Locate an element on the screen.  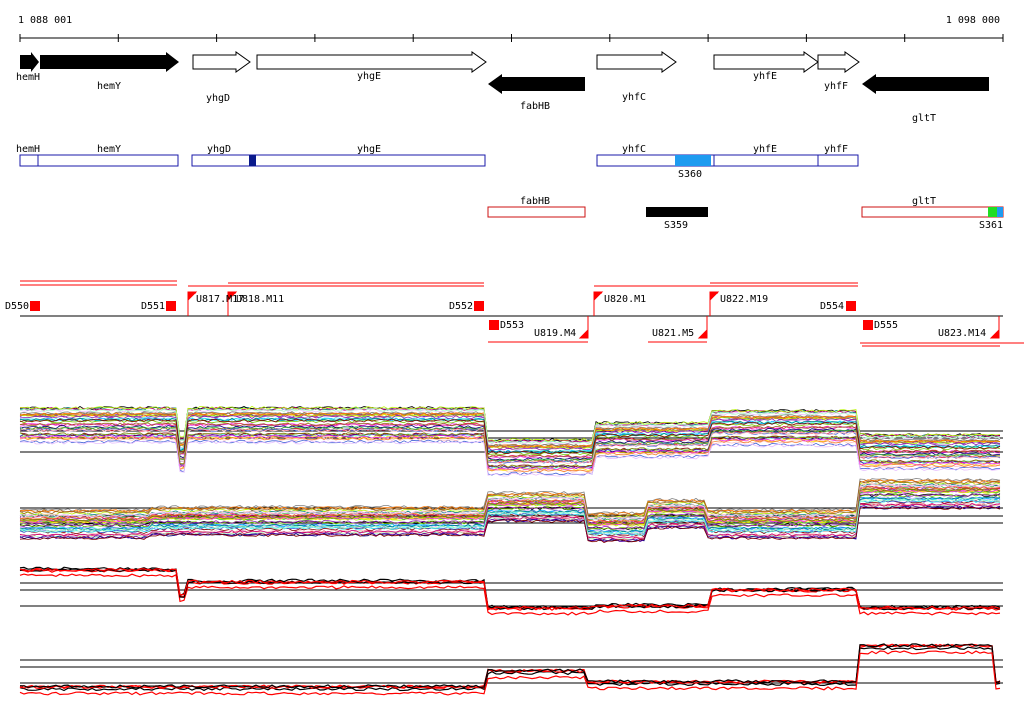
gene-label-yhfC: yhfC is located at coordinates (634, 97).